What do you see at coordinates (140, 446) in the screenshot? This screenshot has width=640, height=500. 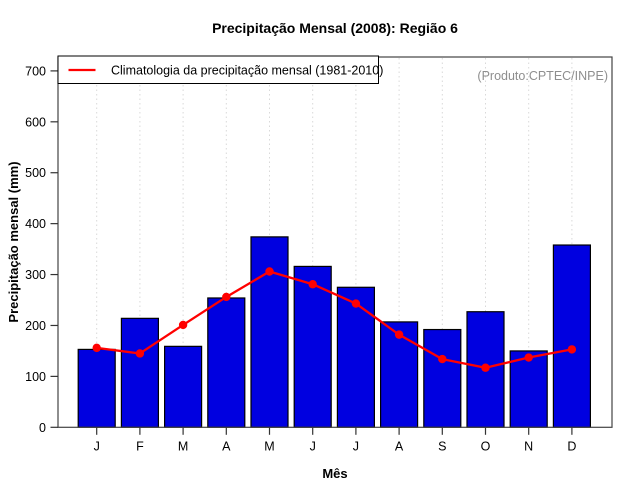 I see `x-tick-label: F` at bounding box center [140, 446].